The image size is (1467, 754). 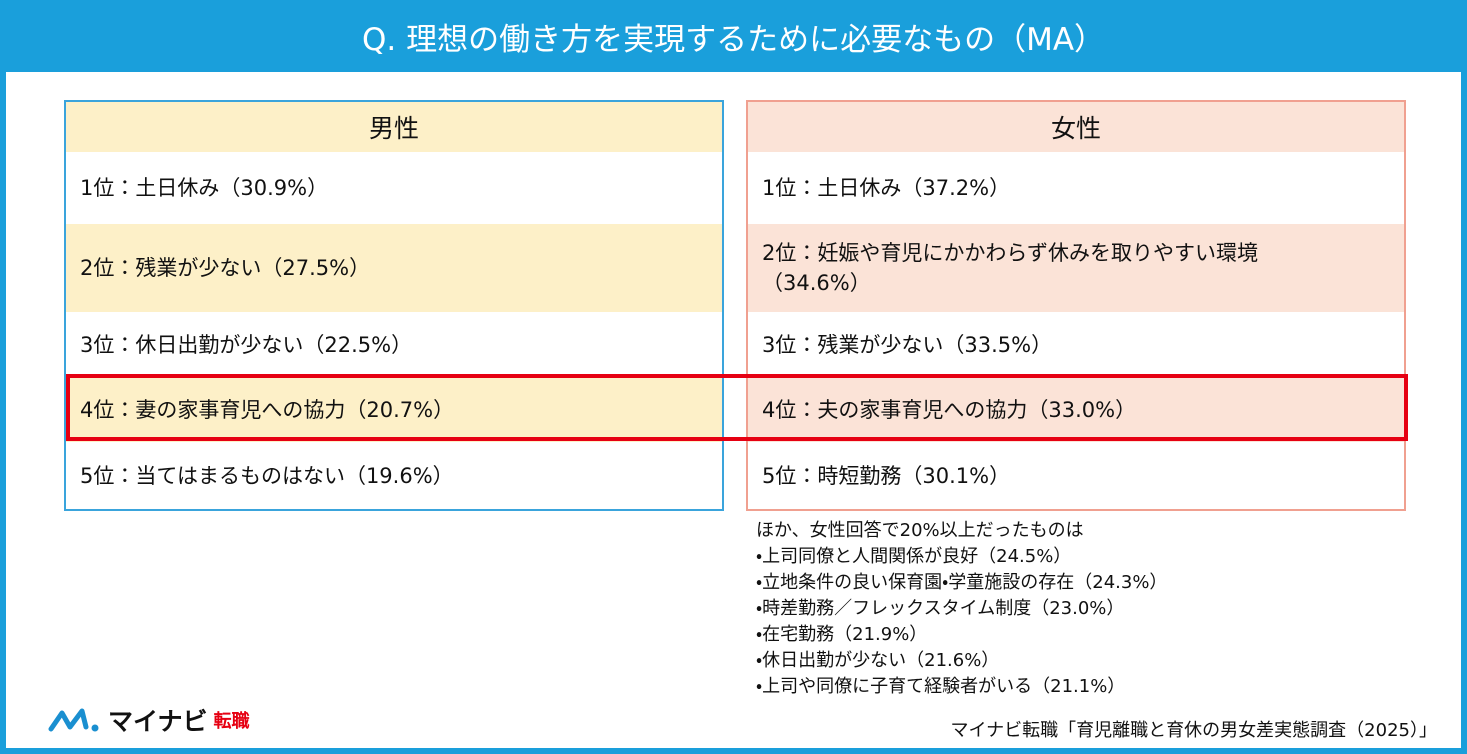 I want to click on table-row: 3位：残業が少ない（33.5%）, so click(x=1076, y=344).